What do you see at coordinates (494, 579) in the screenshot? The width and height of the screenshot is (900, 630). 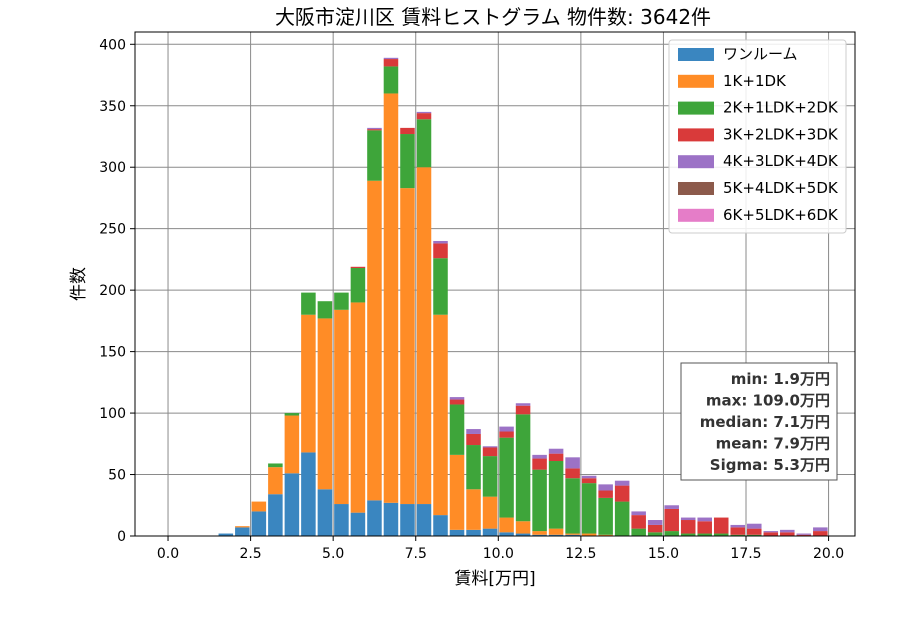 I see `x-axis-label: 賃料[万円]` at bounding box center [494, 579].